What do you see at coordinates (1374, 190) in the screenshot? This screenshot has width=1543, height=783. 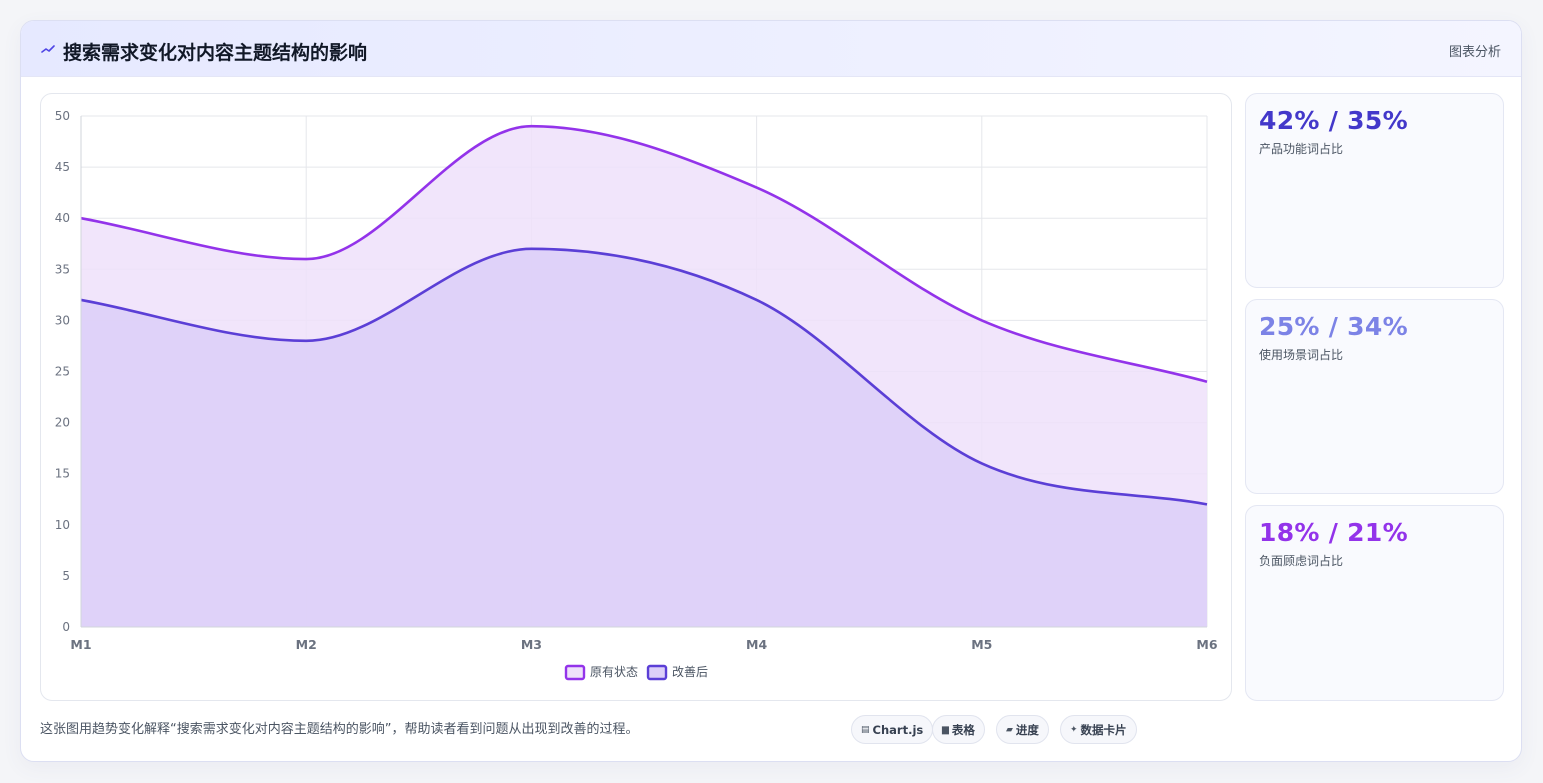 I see `stat-card-product-features: 42% / 35% 产品功能词占比` at bounding box center [1374, 190].